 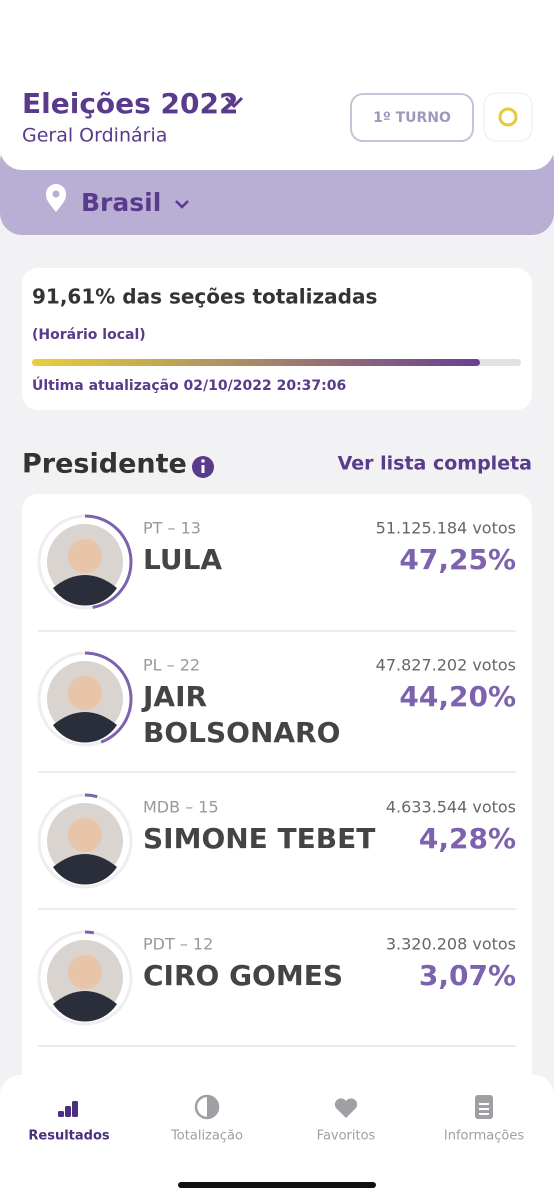 I want to click on theme-button, so click(x=508, y=117).